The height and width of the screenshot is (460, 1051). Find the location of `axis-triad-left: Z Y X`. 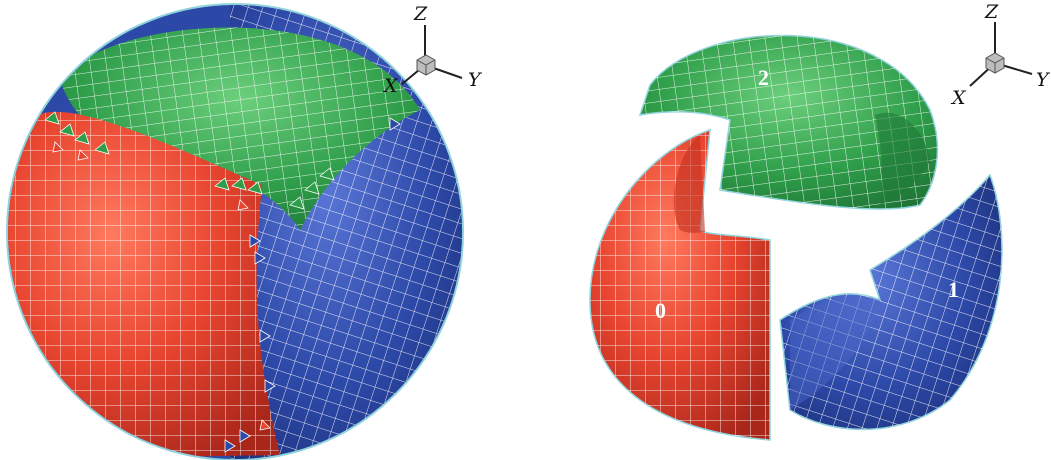

axis-triad-left: Z Y X is located at coordinates (432, 50).